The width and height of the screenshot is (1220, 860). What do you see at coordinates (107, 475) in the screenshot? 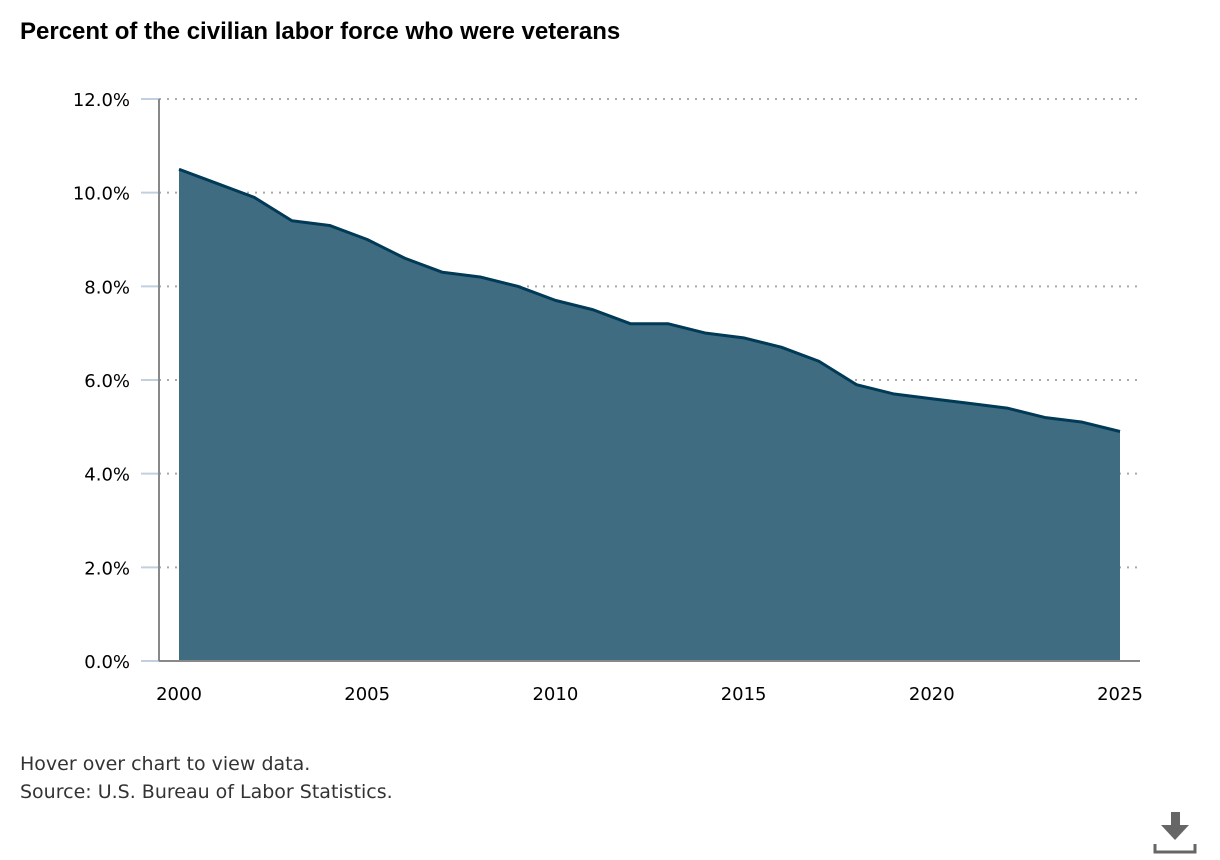
I see `y-tick-label: 4.0%` at bounding box center [107, 475].